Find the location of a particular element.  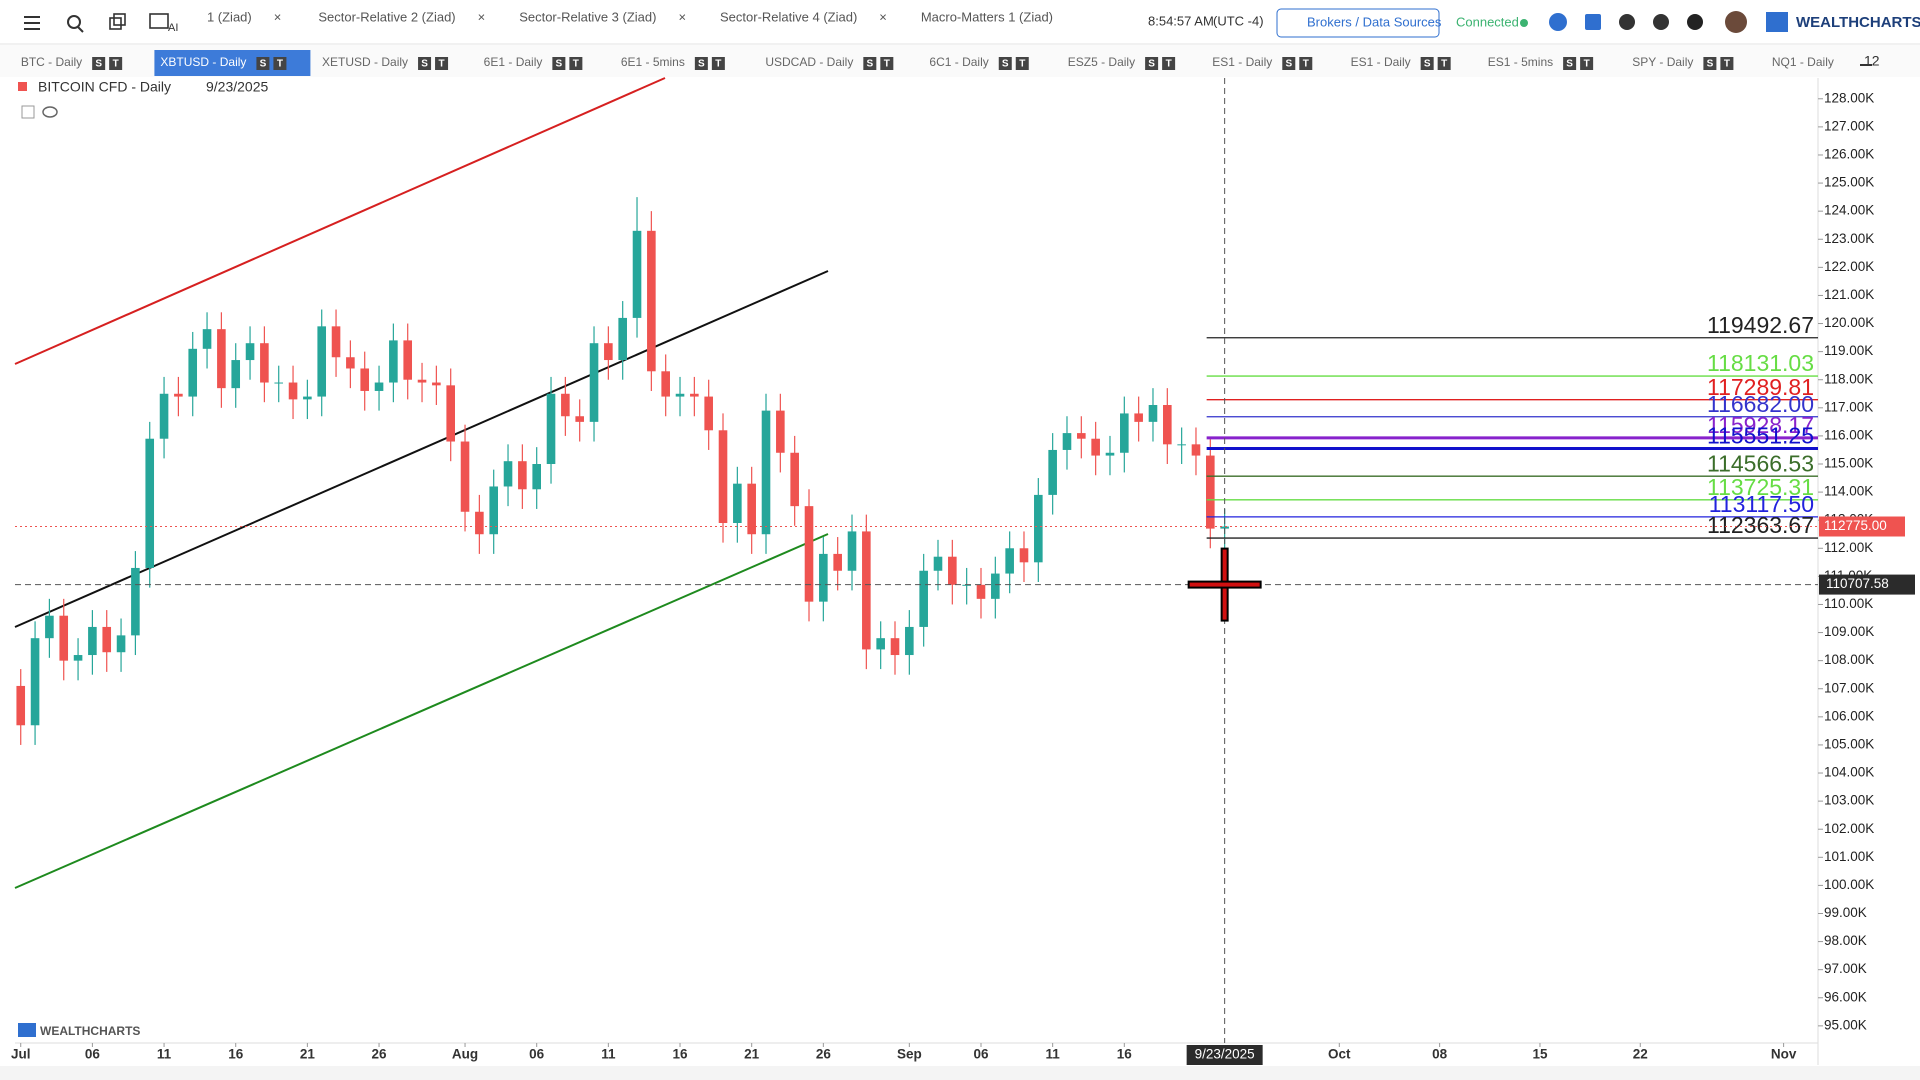

alerts-icon is located at coordinates (1627, 22).